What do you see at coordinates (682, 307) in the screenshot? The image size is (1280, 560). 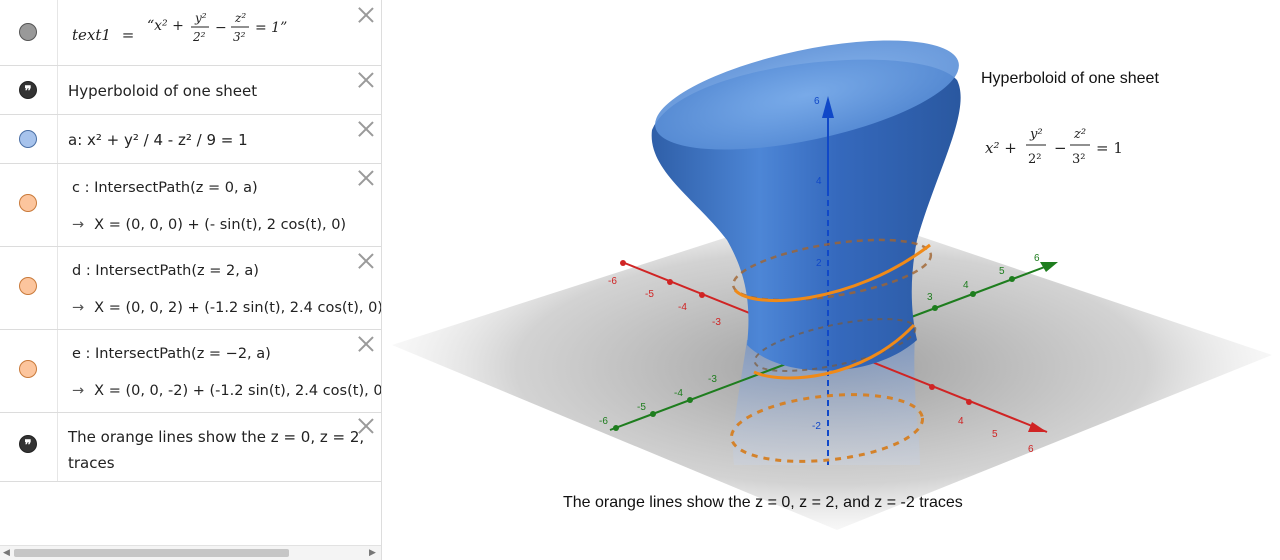 I see `x-tick-label: -4` at bounding box center [682, 307].